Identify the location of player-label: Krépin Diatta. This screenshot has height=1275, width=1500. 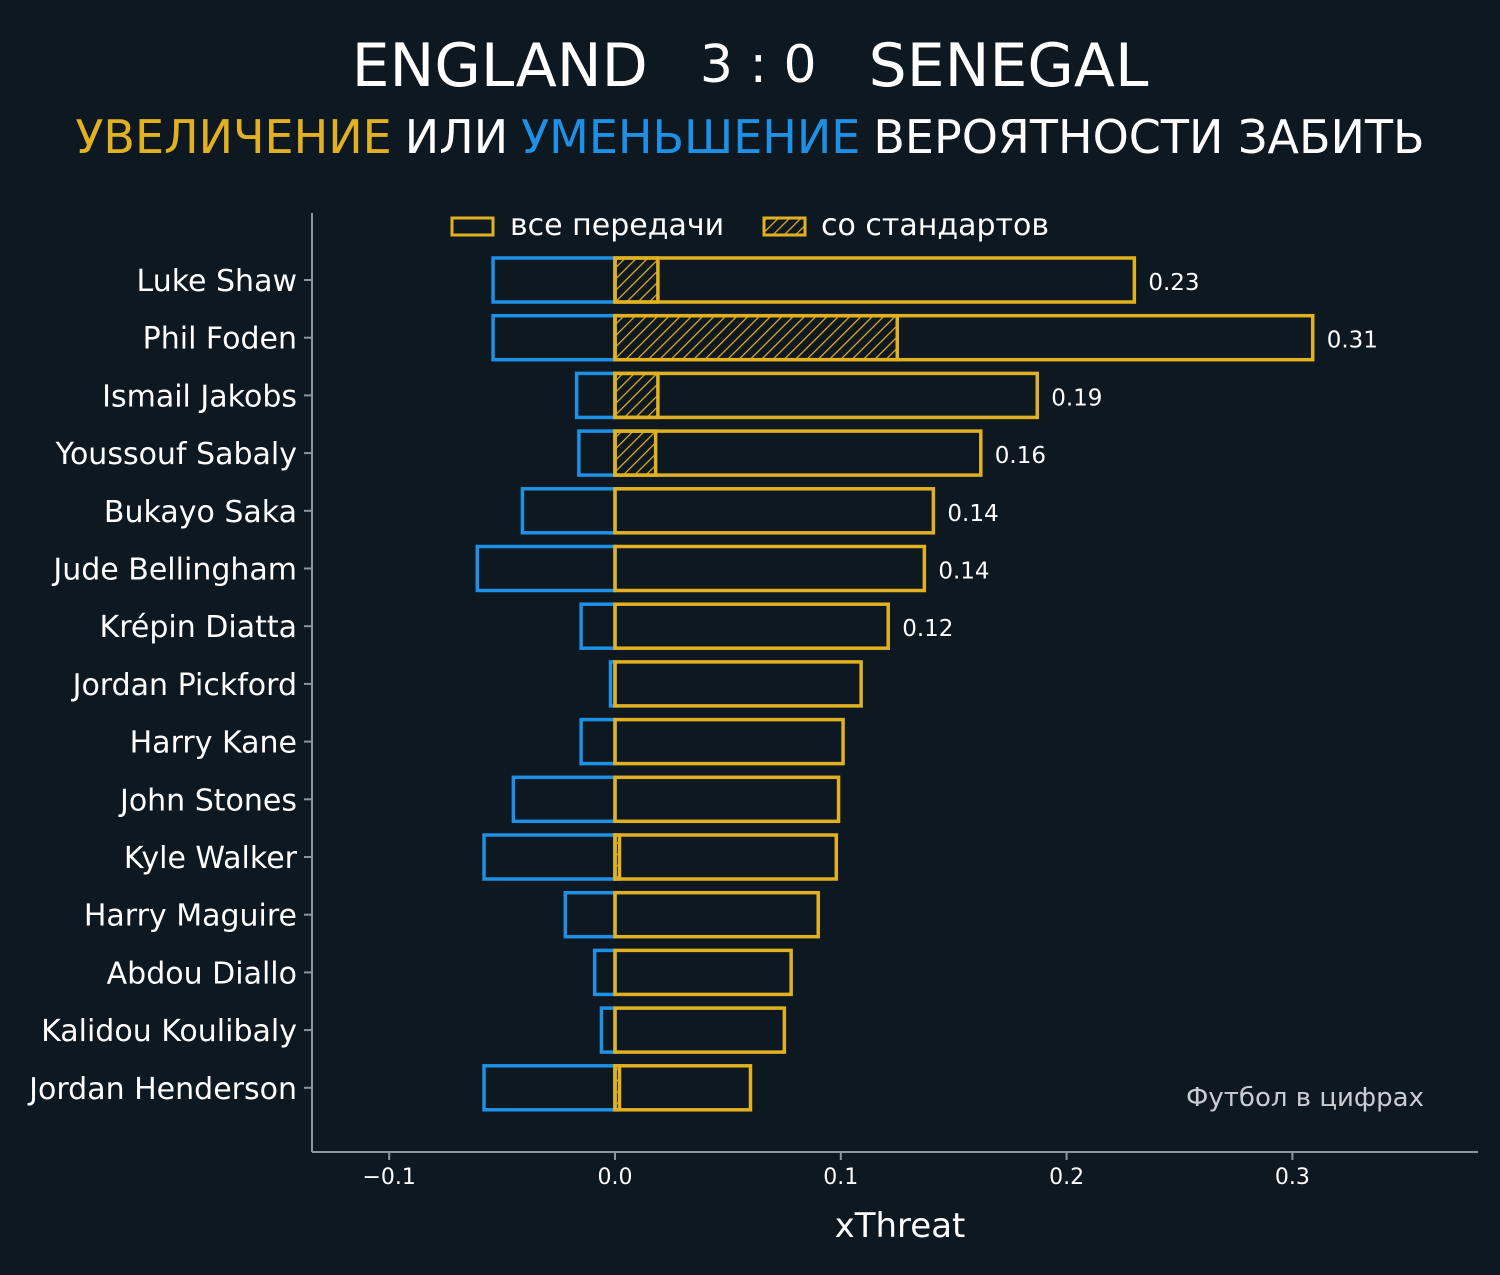
(198, 627).